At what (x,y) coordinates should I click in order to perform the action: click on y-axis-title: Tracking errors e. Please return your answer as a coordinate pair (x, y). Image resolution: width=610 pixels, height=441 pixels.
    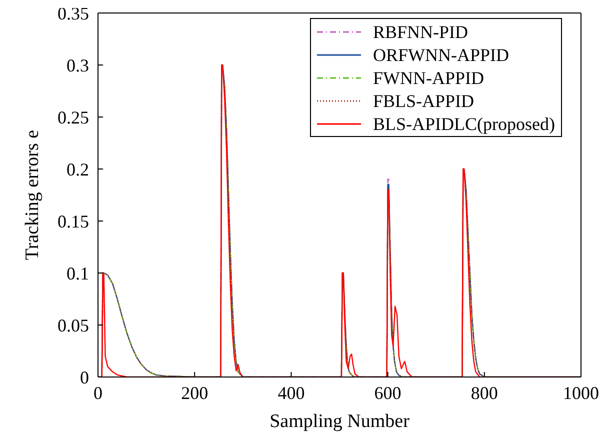
    Looking at the image, I should click on (32, 195).